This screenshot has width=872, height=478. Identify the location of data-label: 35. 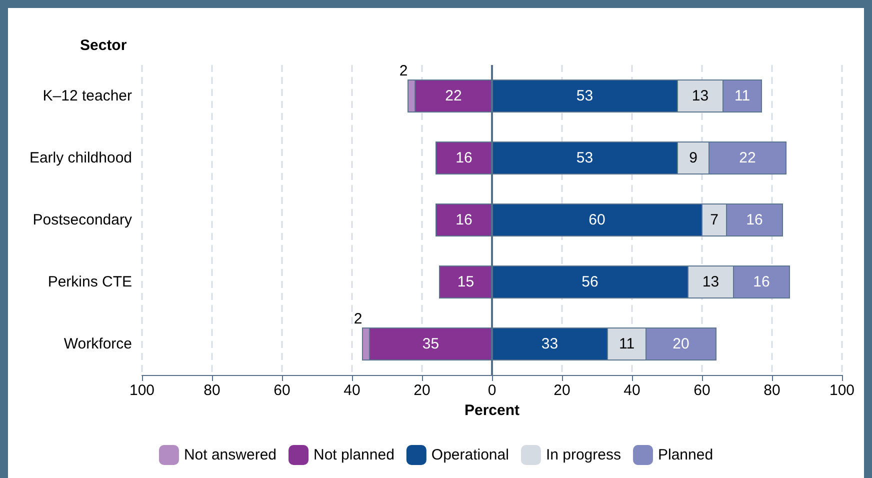
(431, 344).